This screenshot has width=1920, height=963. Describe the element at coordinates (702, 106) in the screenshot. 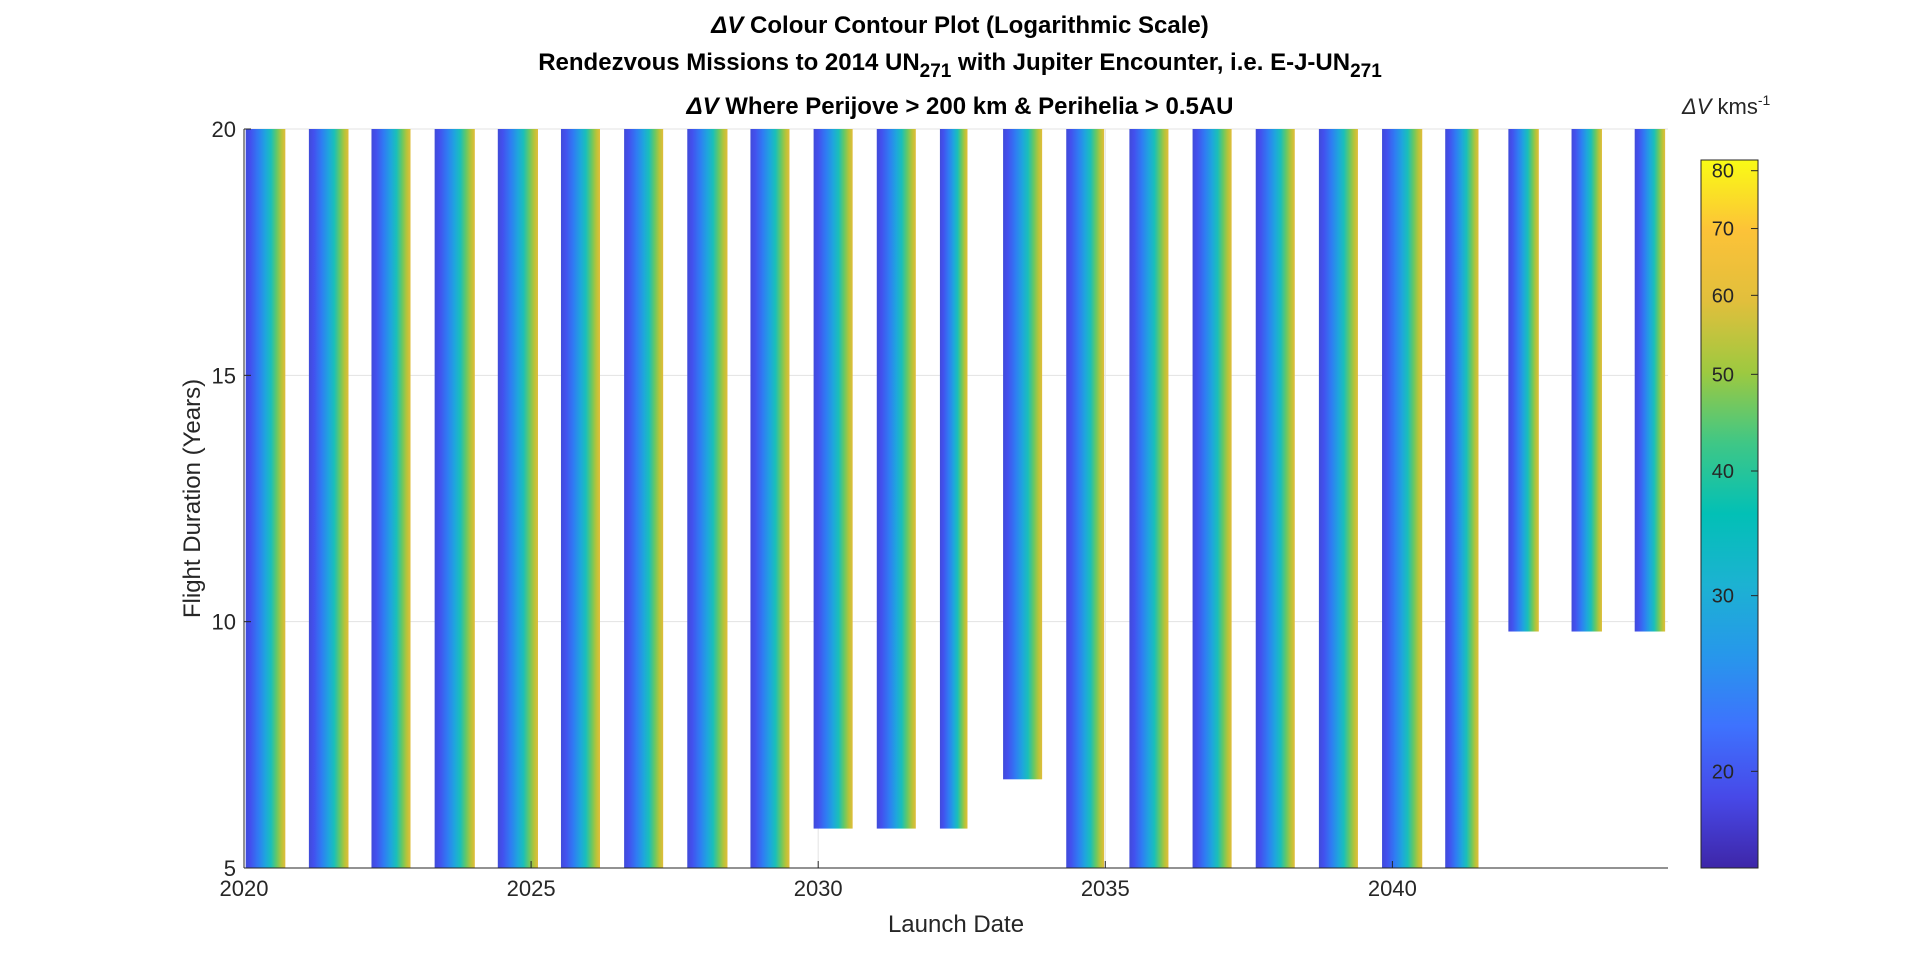

I see `title-line-3-symbol: ΔV` at that location.